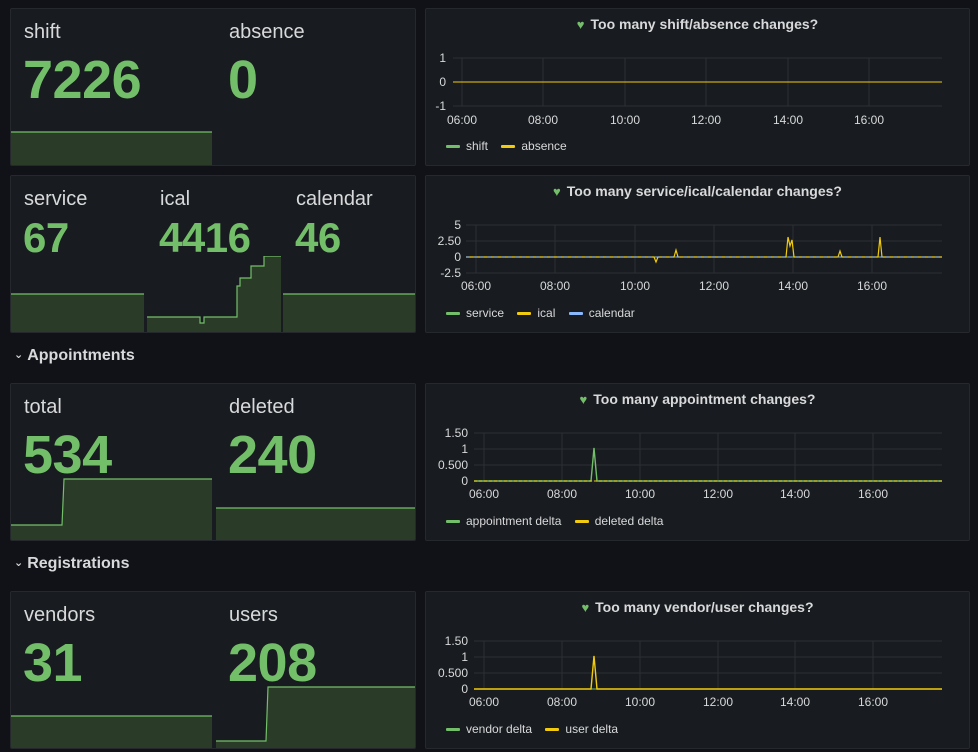  Describe the element at coordinates (253, 615) in the screenshot. I see `stat-label: users` at that location.